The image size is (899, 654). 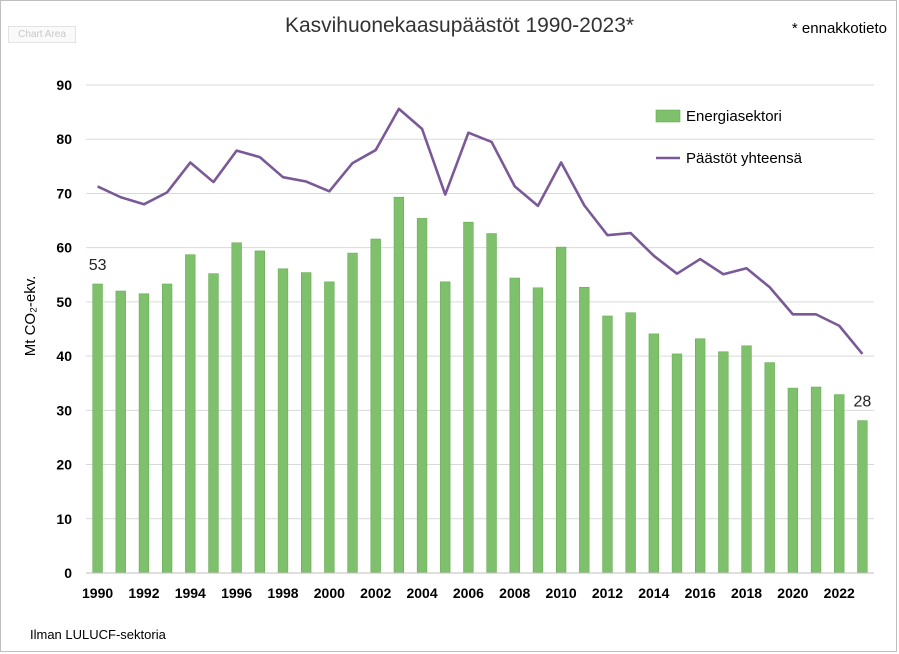 I want to click on y-tick-label: 70, so click(x=64, y=193).